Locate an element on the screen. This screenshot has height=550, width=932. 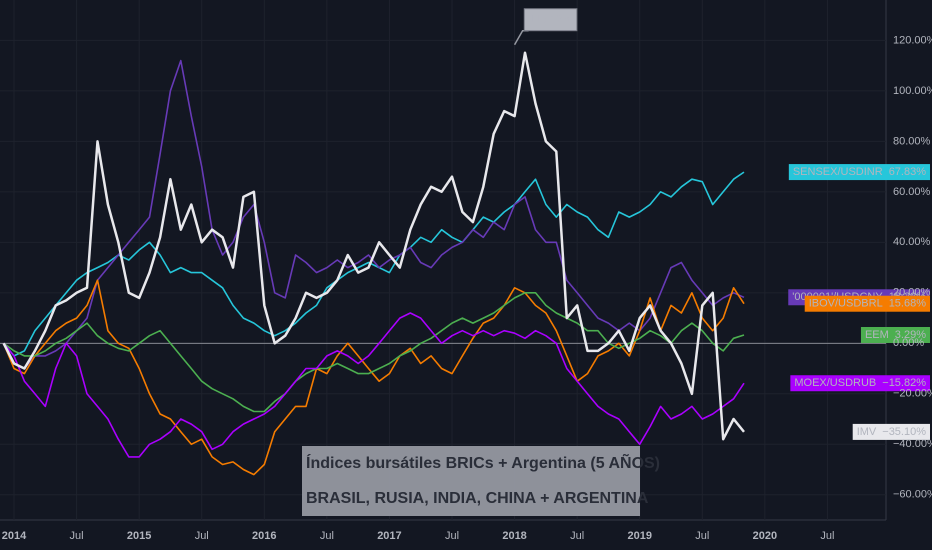
y-tick-label: 20.00% is located at coordinates (912, 293).